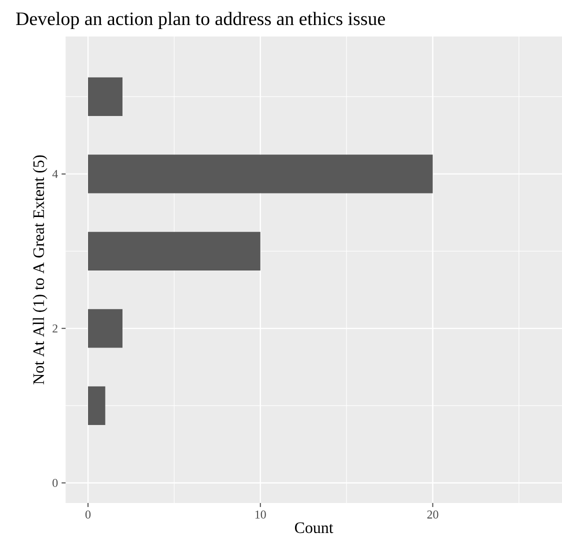 The width and height of the screenshot is (562, 545). What do you see at coordinates (260, 514) in the screenshot?
I see `x-tick-label: 10` at bounding box center [260, 514].